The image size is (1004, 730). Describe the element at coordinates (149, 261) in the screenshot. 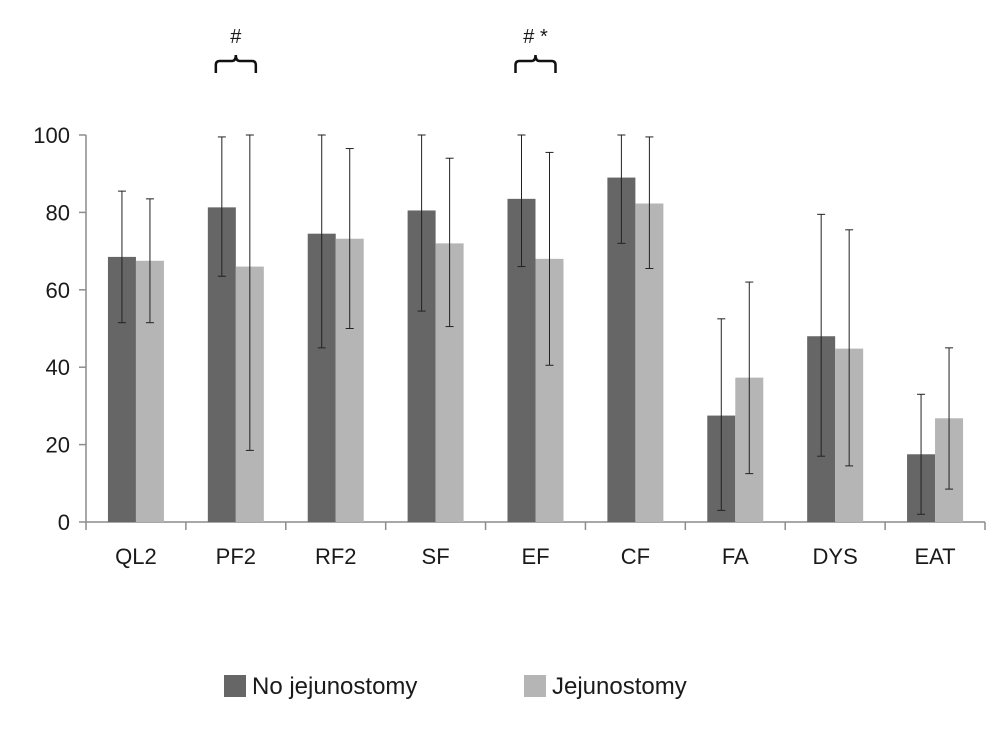

I see `error-bar-jejunostomy-ql2` at that location.